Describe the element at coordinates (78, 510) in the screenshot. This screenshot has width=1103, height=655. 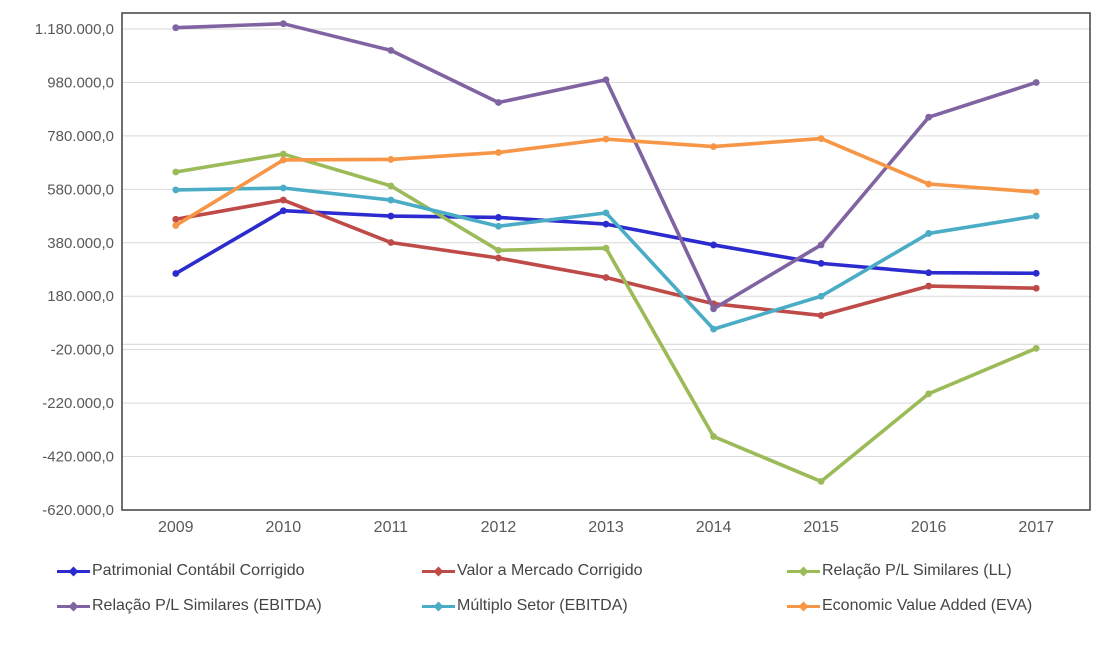
I see `y-axis-tick-label: -620.000,0` at that location.